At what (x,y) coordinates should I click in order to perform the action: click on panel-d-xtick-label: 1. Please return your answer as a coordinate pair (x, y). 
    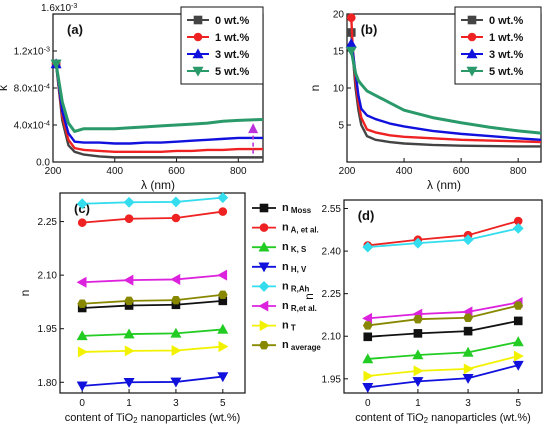
    Looking at the image, I should click on (418, 403).